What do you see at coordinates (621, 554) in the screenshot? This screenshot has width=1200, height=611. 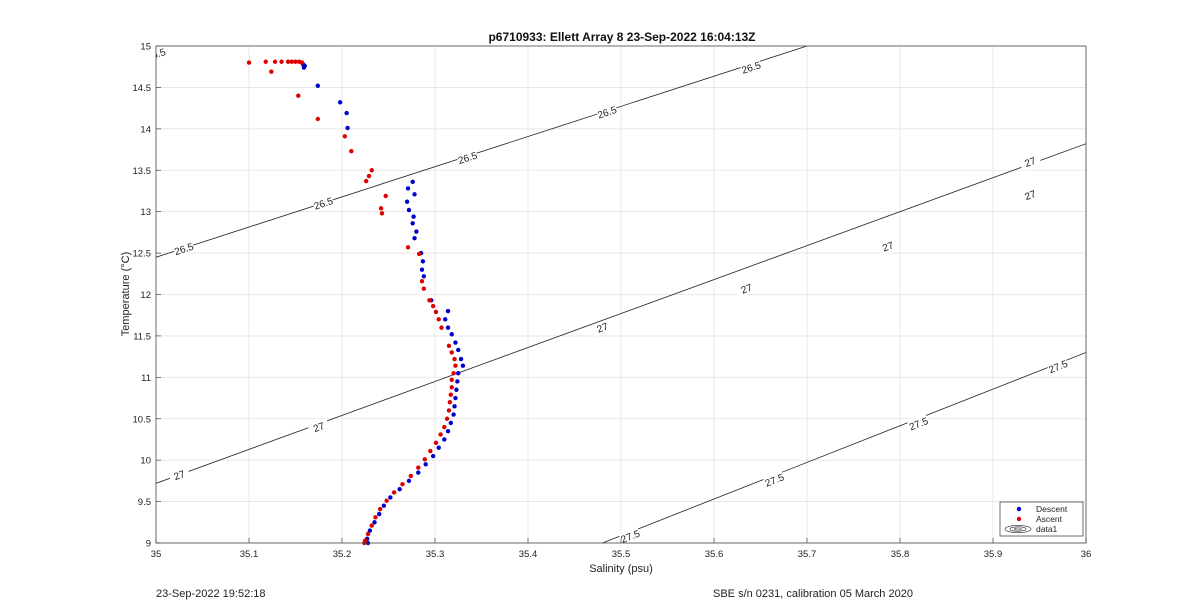 I see `x-tick-label: 35.5` at bounding box center [621, 554].